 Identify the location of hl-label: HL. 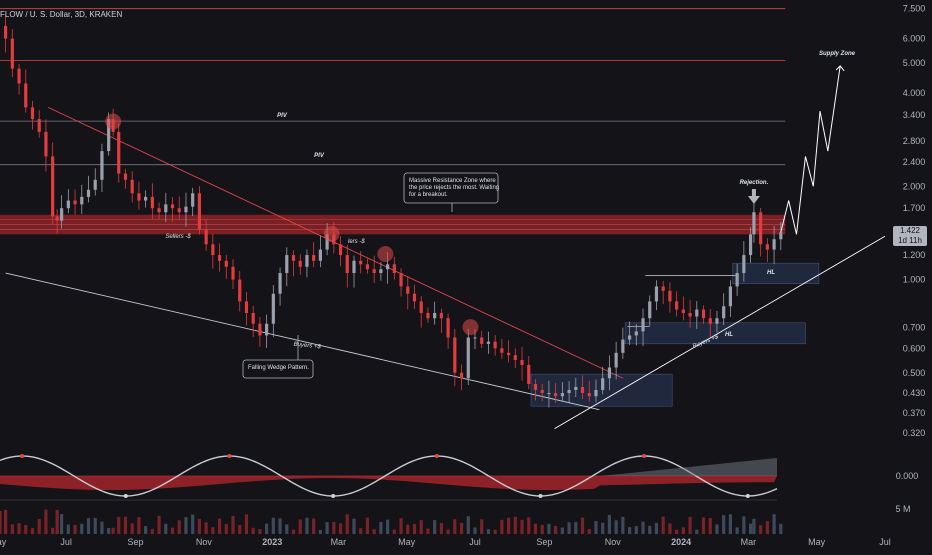
(729, 335).